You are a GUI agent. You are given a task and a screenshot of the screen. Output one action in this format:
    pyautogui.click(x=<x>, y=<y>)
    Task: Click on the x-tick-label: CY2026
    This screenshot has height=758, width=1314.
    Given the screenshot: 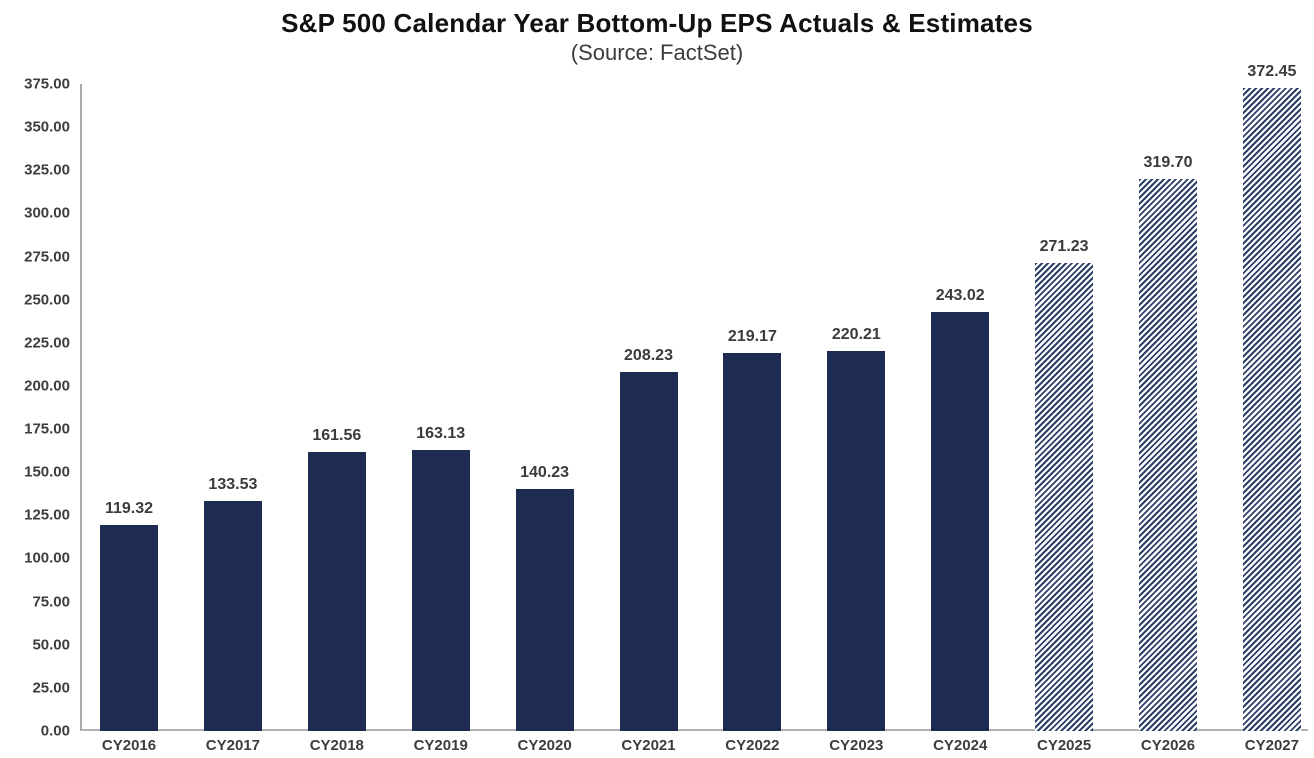 What is the action you would take?
    pyautogui.click(x=1168, y=745)
    